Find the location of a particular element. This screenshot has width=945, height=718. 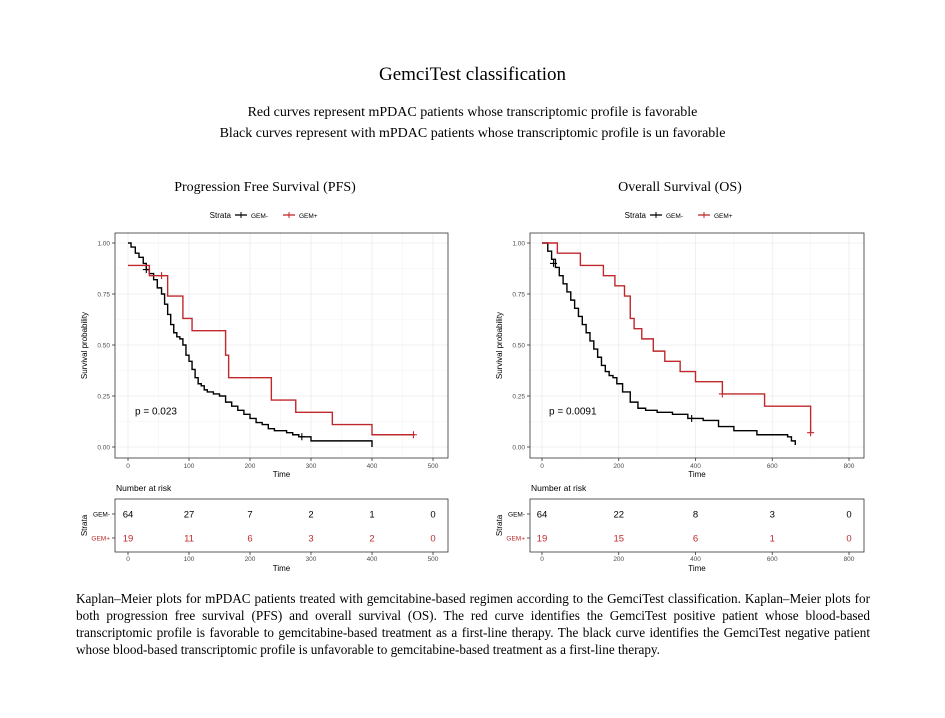

figure-title: GemciTest classification is located at coordinates (472, 74).